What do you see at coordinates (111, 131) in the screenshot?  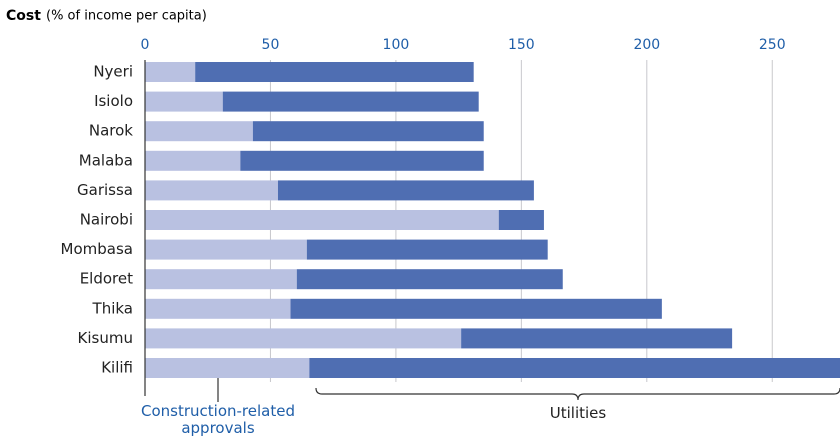 I see `y-tick-label: Narok` at bounding box center [111, 131].